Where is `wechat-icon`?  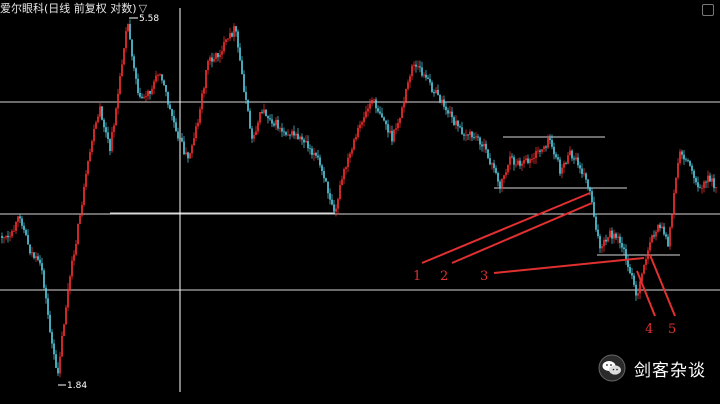 wechat-icon is located at coordinates (612, 368).